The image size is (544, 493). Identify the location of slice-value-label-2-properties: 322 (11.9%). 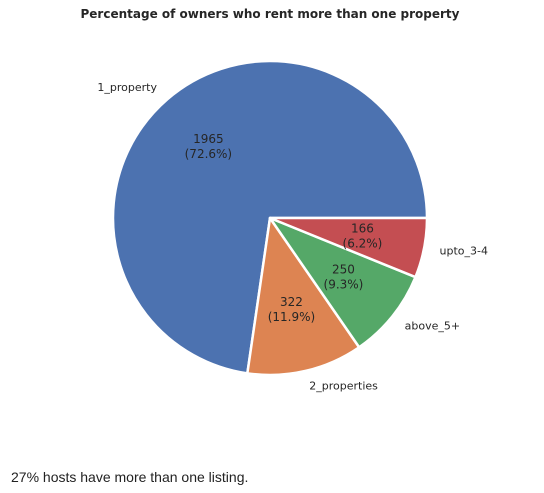
(291, 309).